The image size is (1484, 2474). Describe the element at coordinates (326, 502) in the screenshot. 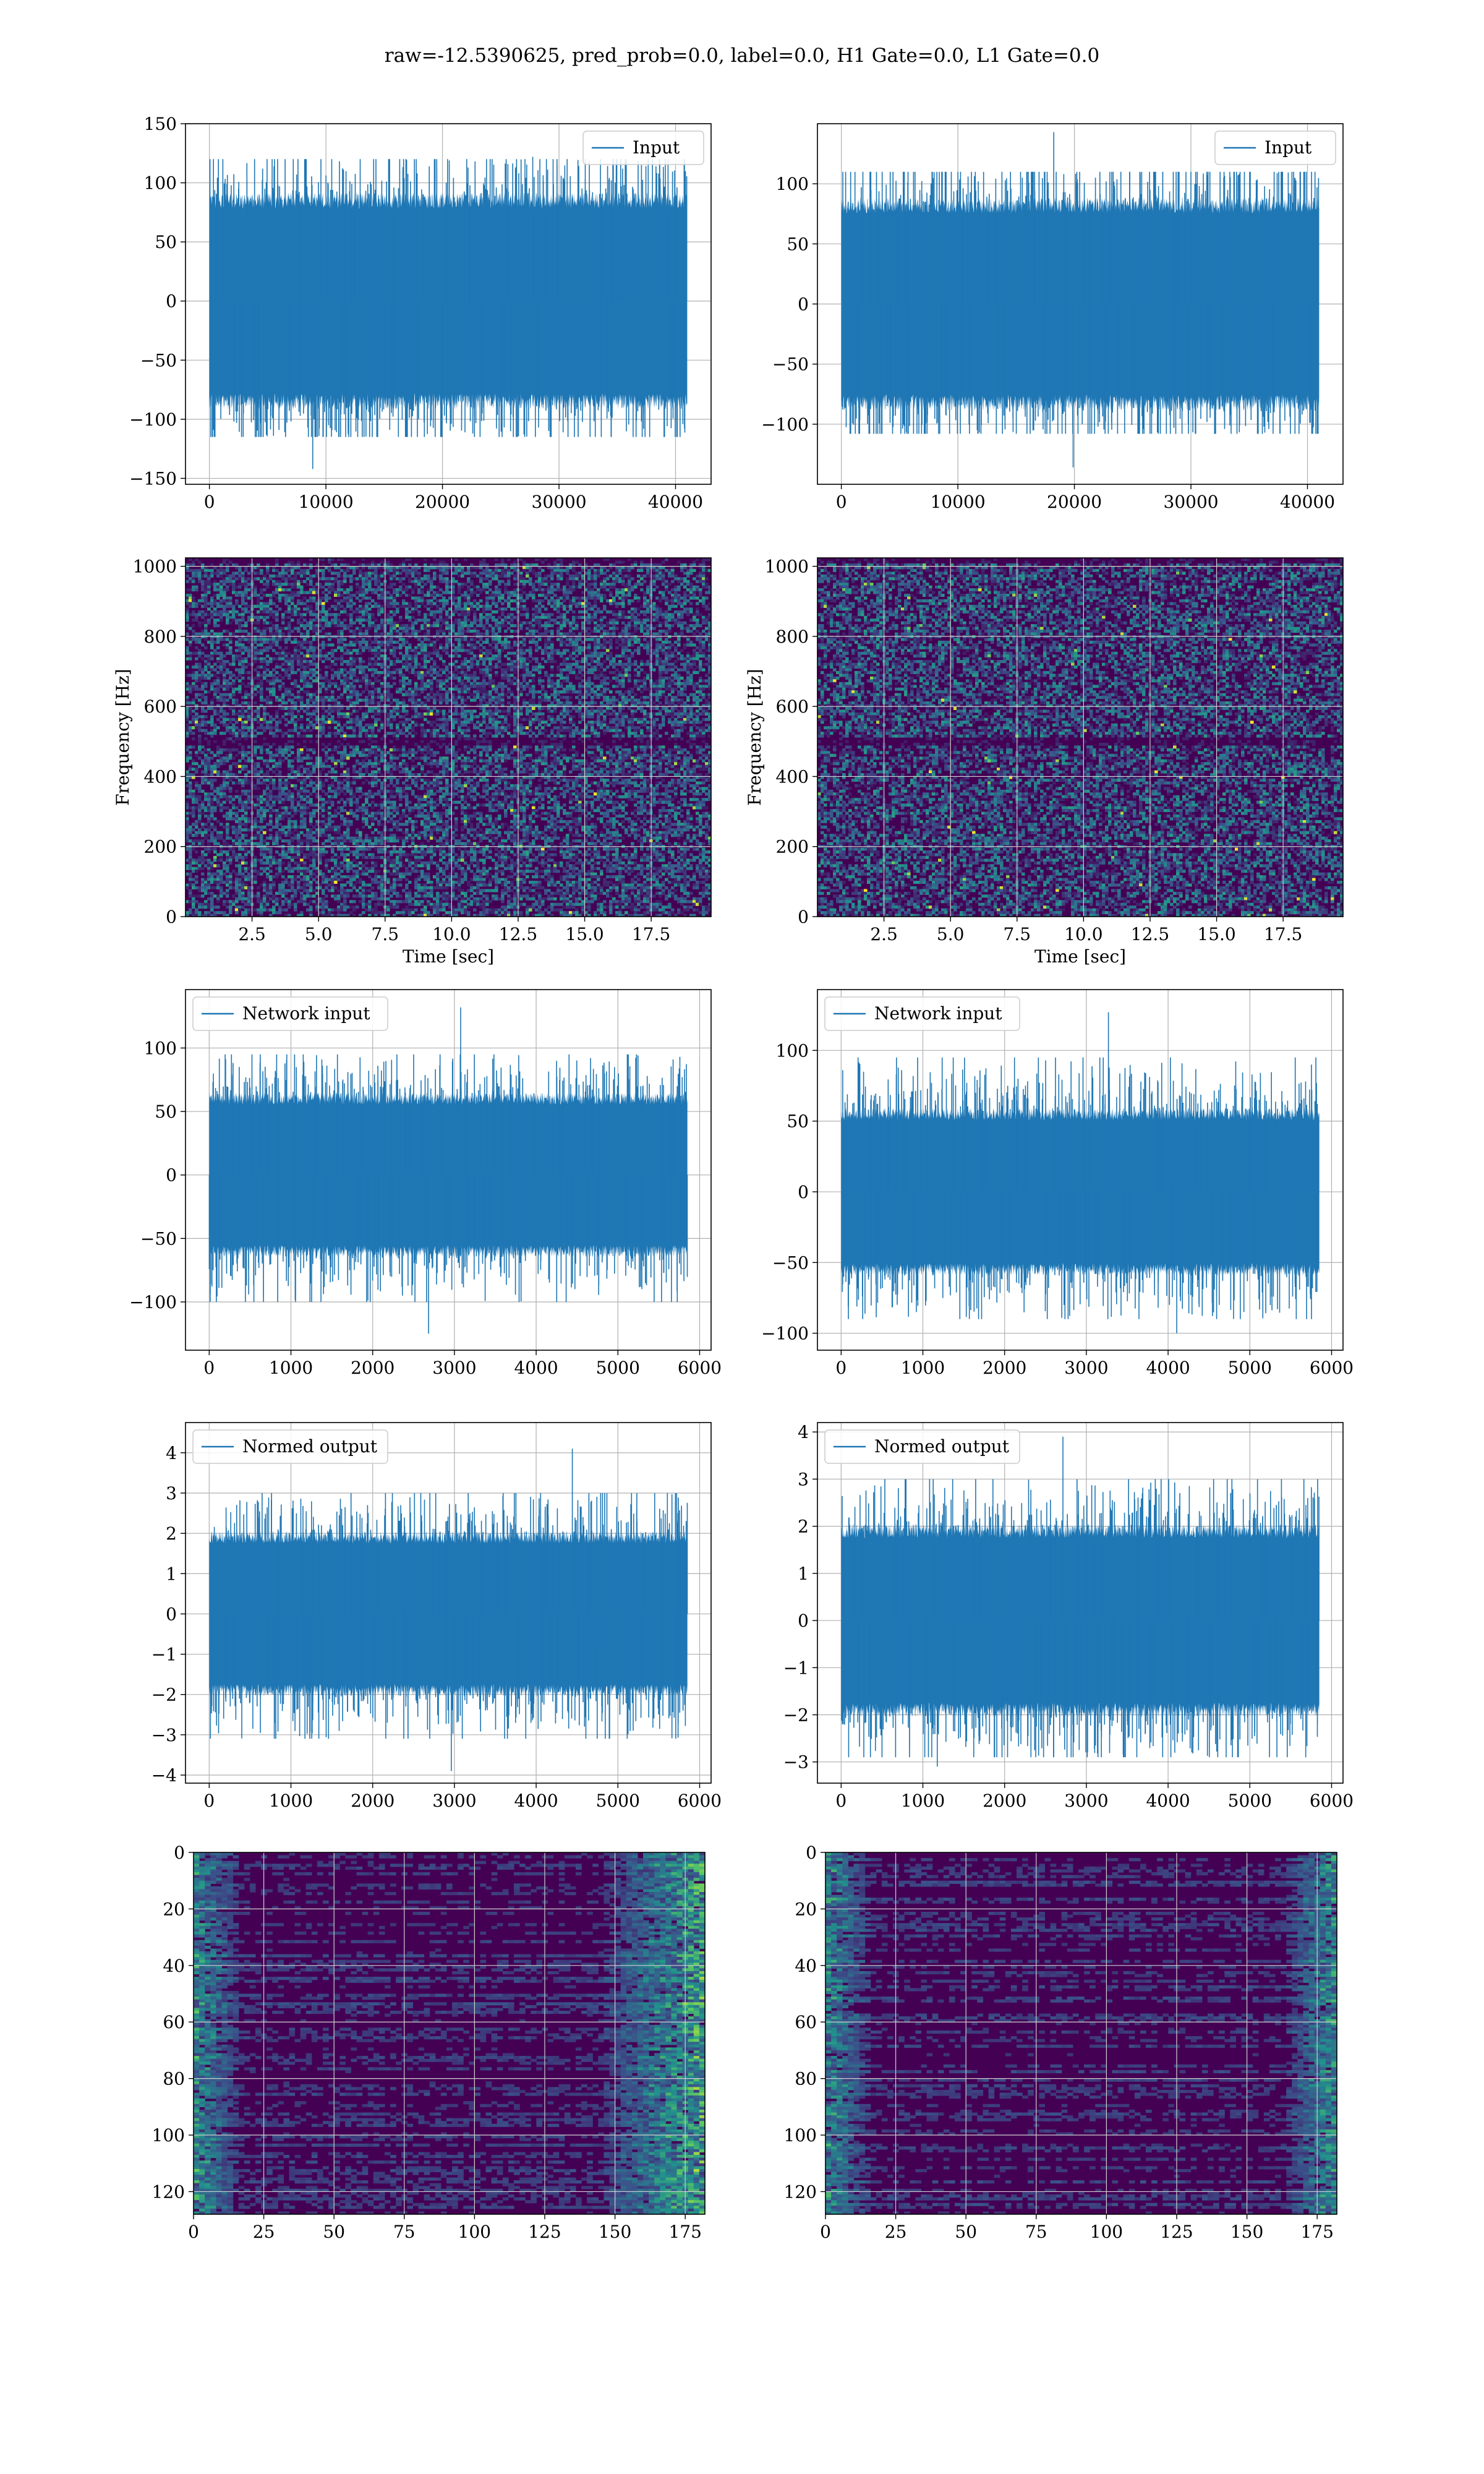

I see `row1-left-xtick-label: 10000` at that location.